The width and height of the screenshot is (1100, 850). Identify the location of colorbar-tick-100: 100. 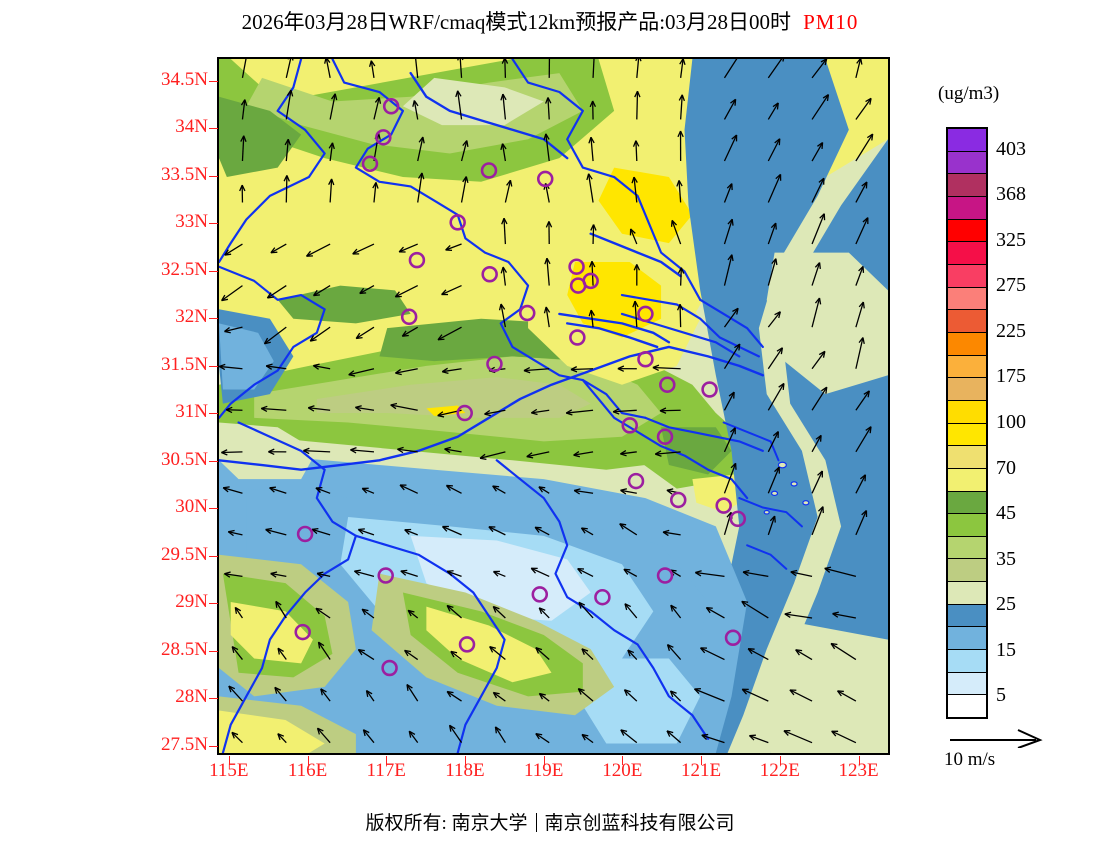
(1011, 422).